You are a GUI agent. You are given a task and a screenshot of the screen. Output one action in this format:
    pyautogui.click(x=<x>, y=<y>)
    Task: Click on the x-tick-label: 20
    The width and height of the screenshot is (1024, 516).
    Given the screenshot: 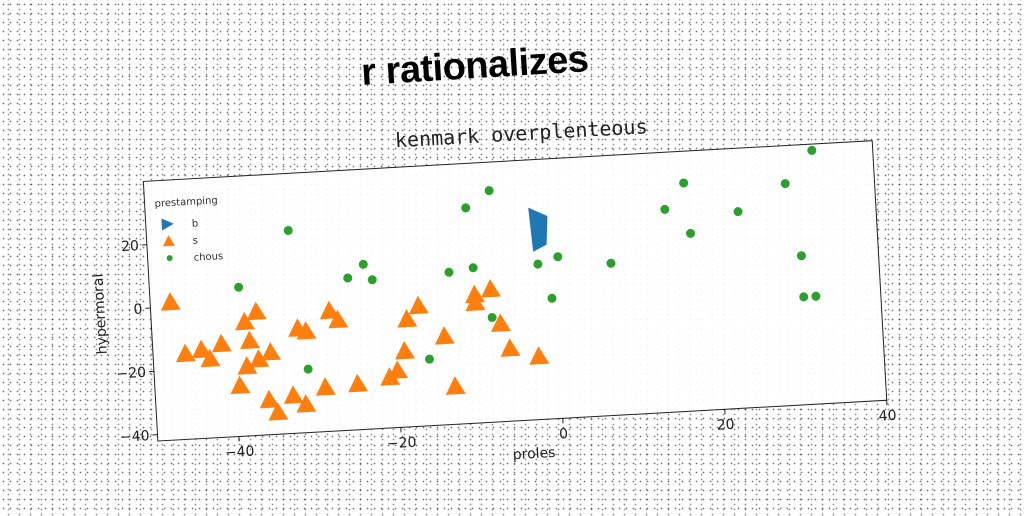 What is the action you would take?
    pyautogui.click(x=725, y=425)
    